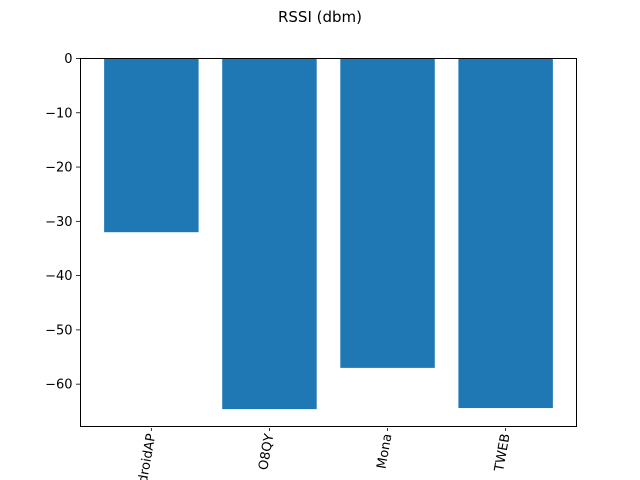  I want to click on bar-tweb, so click(505, 233).